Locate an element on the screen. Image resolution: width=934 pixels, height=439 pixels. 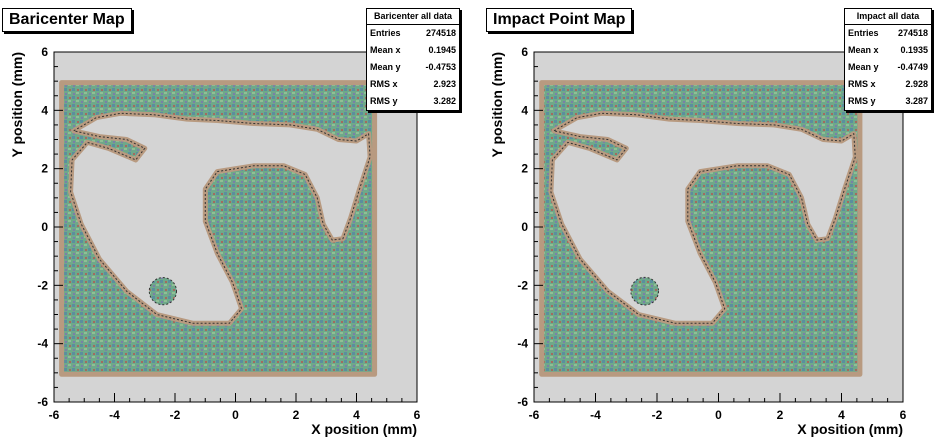
stats-row-mean-x: Mean x 0.1945 is located at coordinates (413, 50).